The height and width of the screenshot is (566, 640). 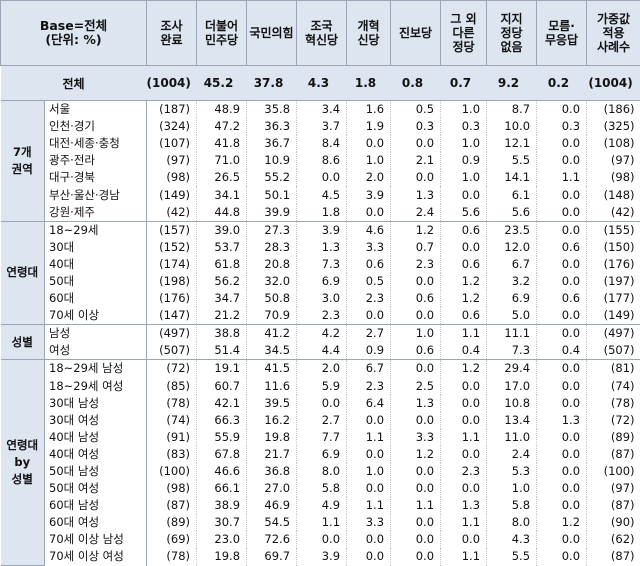 I want to click on value-cell: 0.3, so click(x=562, y=126).